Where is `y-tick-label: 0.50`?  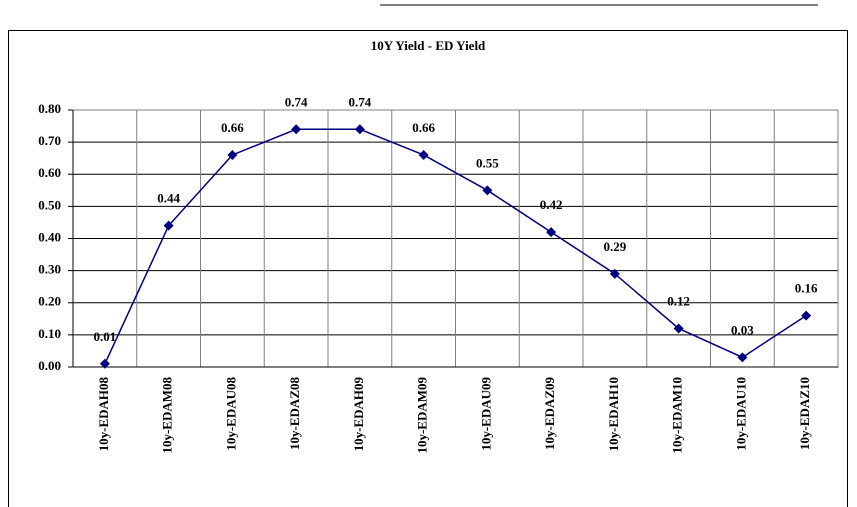
y-tick-label: 0.50 is located at coordinates (49, 204).